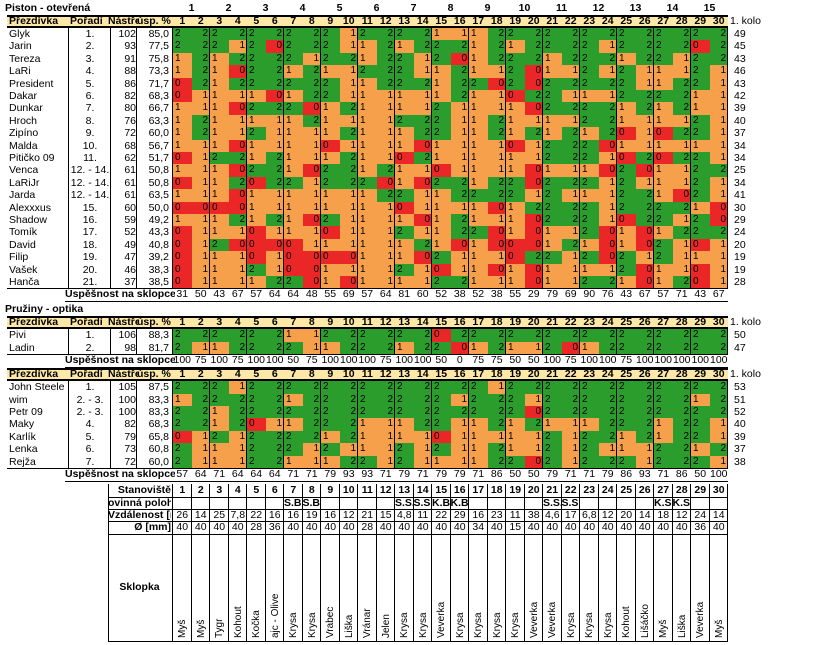 This screenshot has height=645, width=832. What do you see at coordinates (719, 628) in the screenshot?
I see `sklopka-target-name: Myš` at bounding box center [719, 628].